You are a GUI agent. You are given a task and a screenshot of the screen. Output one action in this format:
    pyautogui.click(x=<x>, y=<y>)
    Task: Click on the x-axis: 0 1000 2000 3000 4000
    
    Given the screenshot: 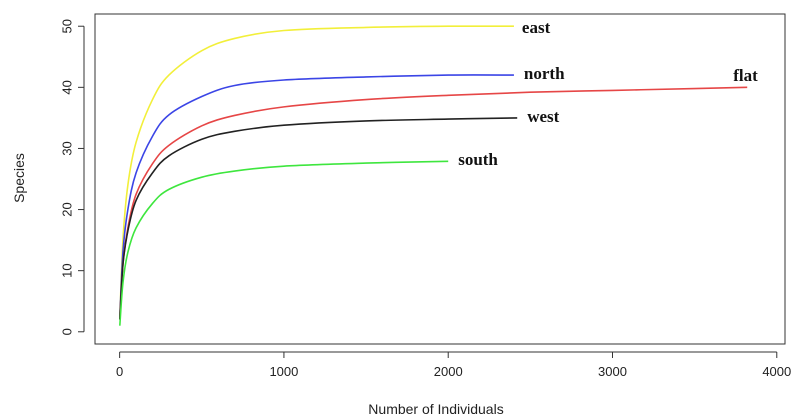 What is the action you would take?
    pyautogui.click(x=453, y=365)
    